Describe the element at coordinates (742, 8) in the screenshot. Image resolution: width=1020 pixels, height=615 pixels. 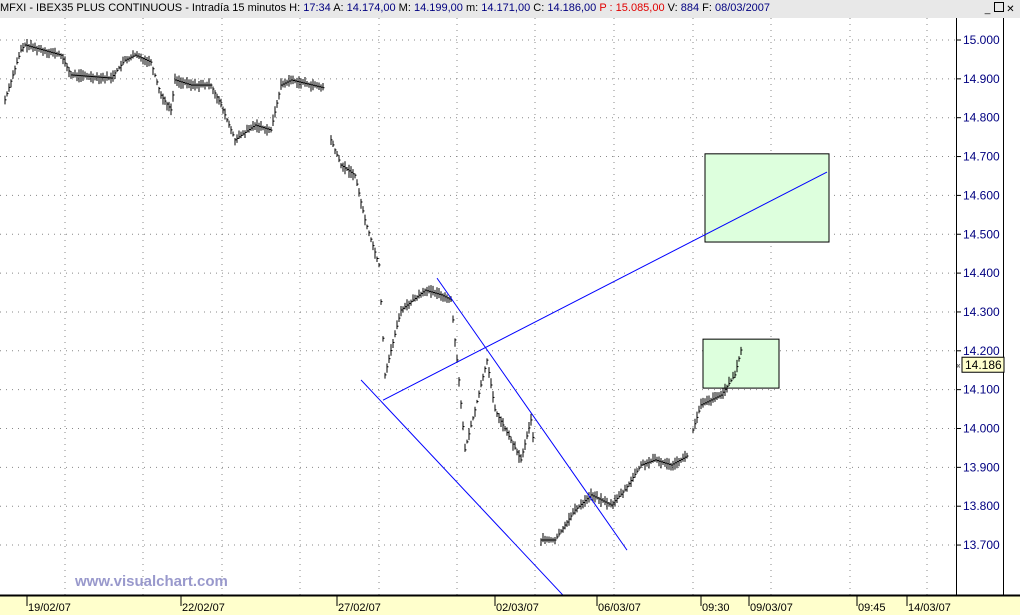
I see `field-value: 08/03/2007` at that location.